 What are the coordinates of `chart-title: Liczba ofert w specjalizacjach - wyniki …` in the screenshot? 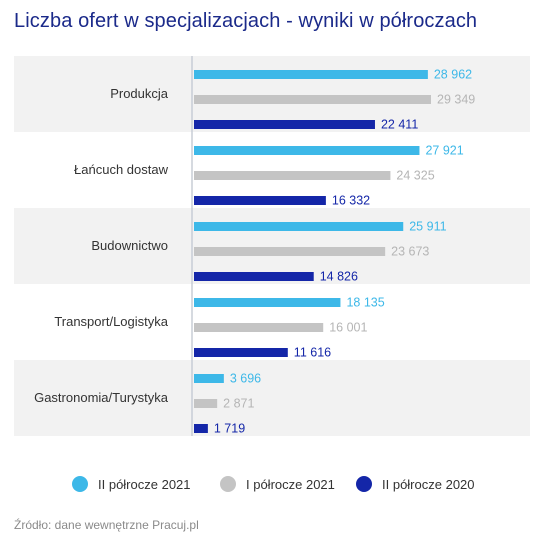 It's located at (246, 21).